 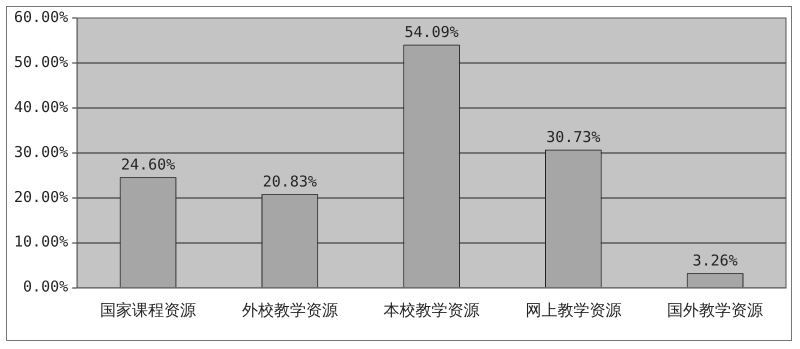 What do you see at coordinates (41, 151) in the screenshot?
I see `y-tick-label: 30.00%` at bounding box center [41, 151].